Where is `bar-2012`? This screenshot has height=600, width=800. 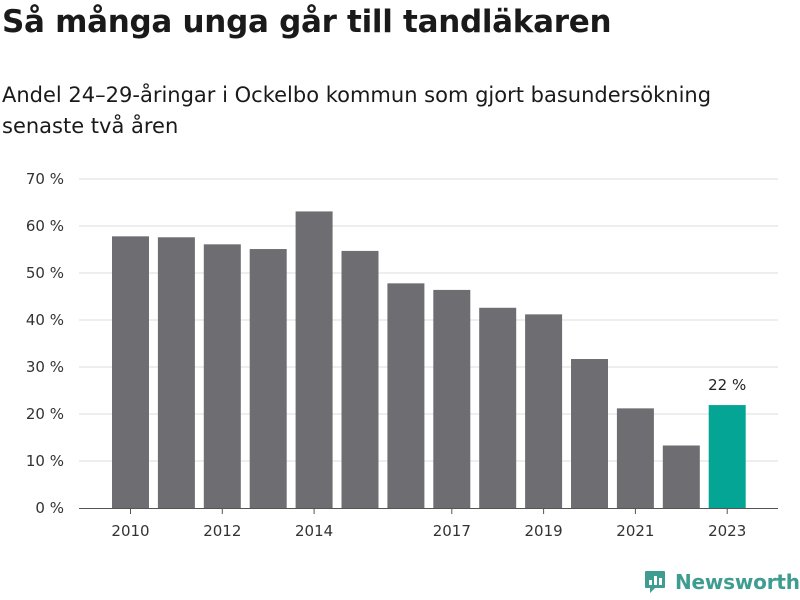
bar-2012 is located at coordinates (222, 376).